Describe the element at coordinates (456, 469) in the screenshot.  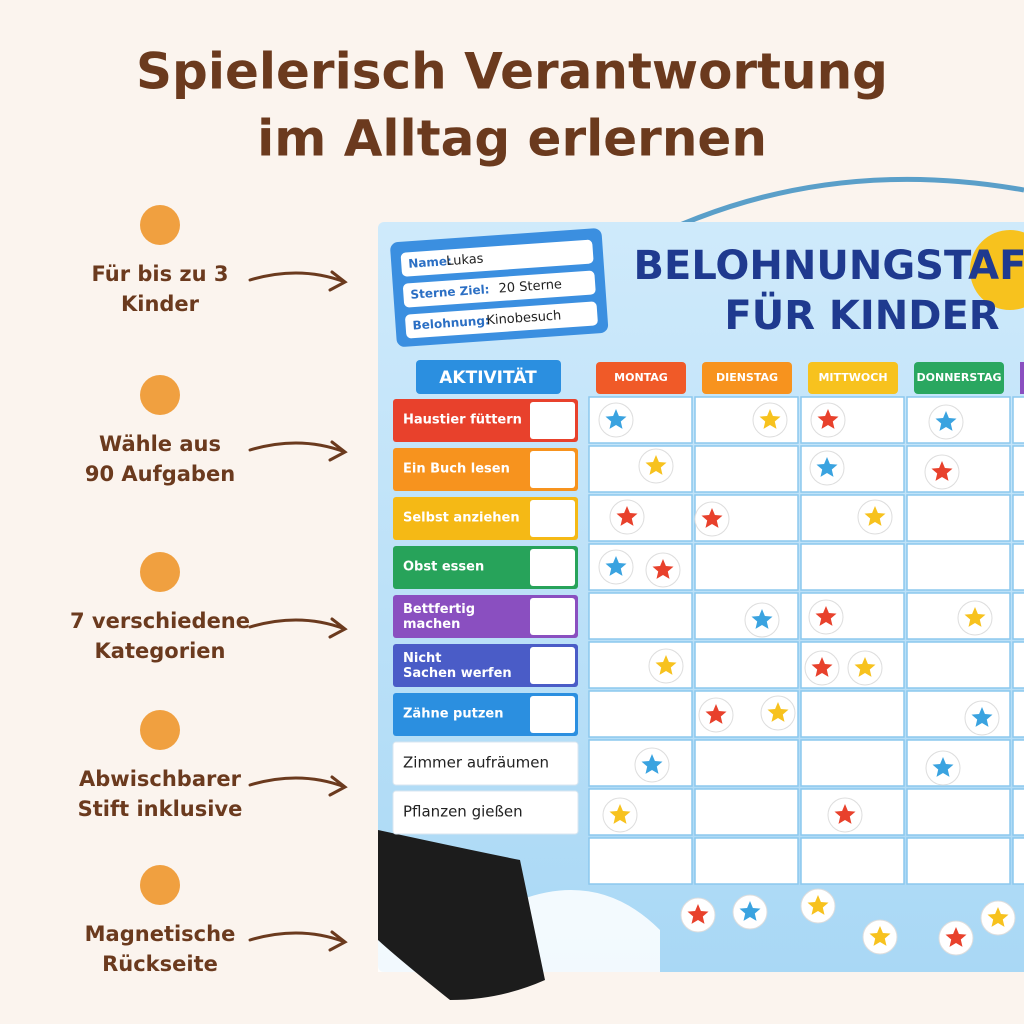
I see `activity-label: Ein Buch lesen` at that location.